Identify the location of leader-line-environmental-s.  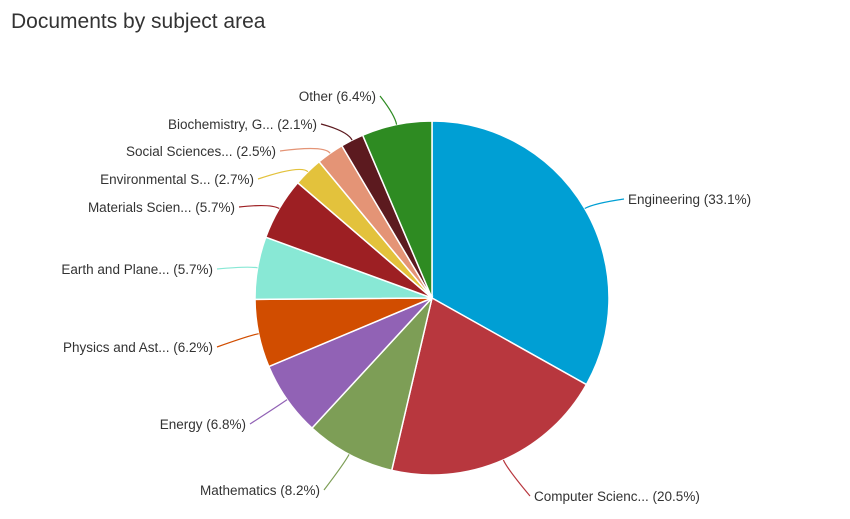
(283, 174).